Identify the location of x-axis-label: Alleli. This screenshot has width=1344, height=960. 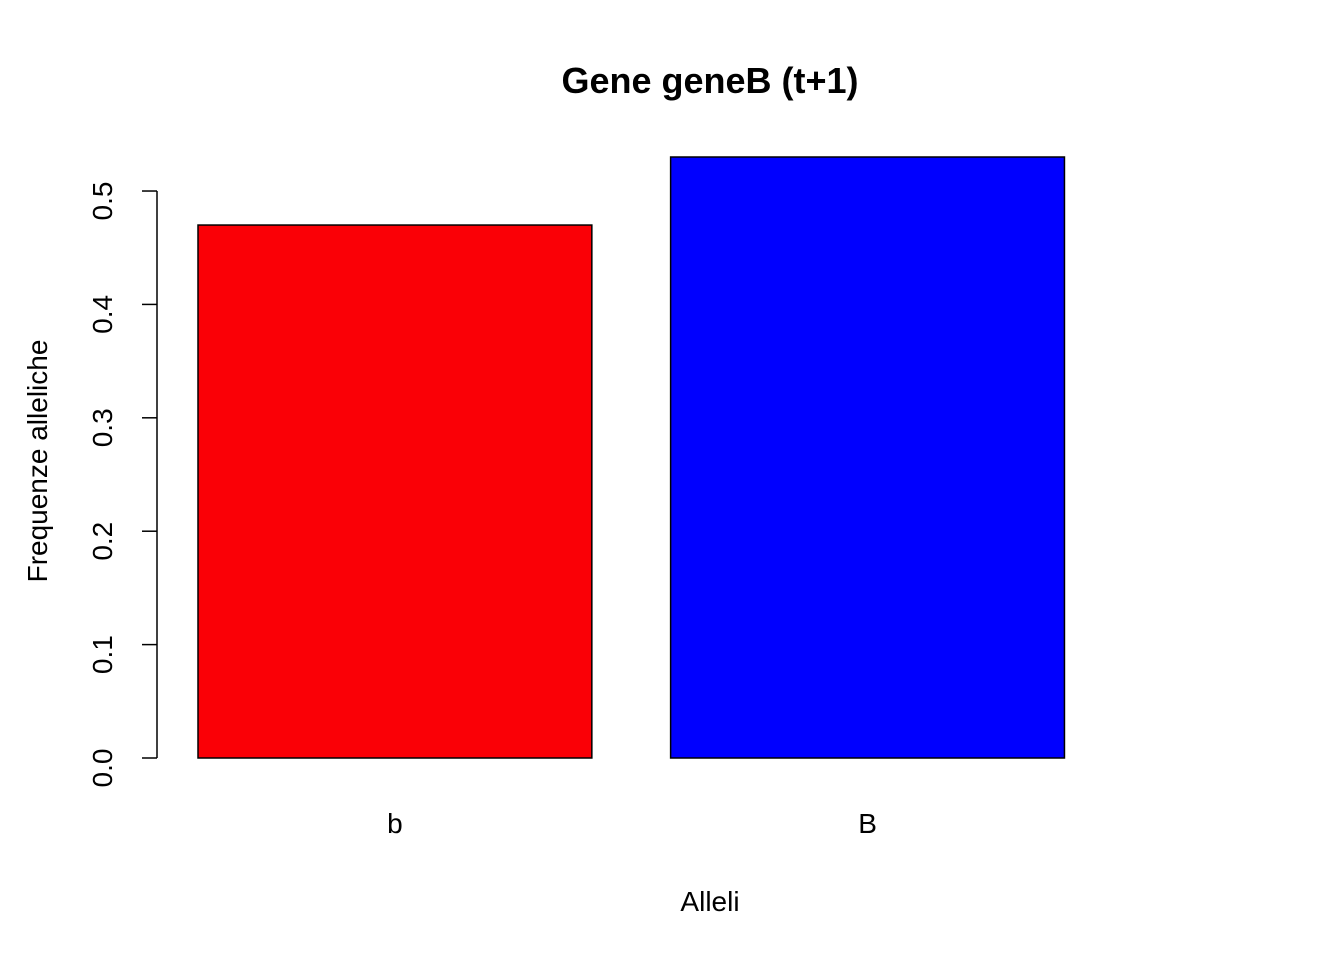
(709, 901).